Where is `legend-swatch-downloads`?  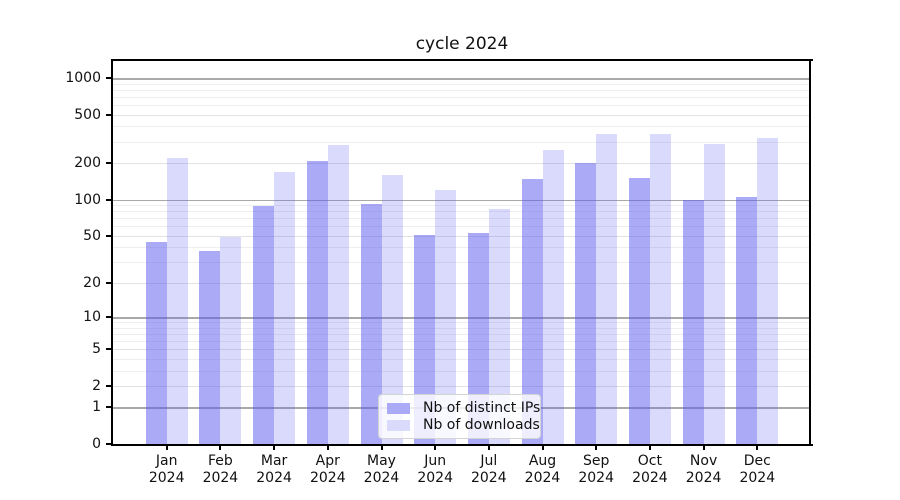
legend-swatch-downloads is located at coordinates (398, 425).